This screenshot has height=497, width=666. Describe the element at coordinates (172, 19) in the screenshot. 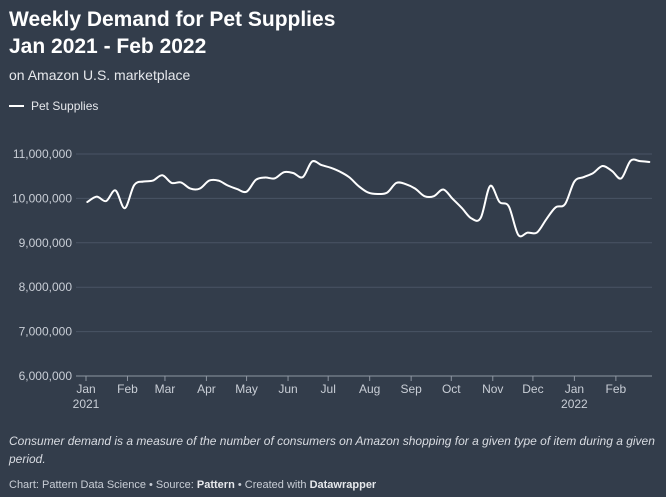

I see `chart-title-line-1: Weekly Demand for Pet Supplies` at that location.